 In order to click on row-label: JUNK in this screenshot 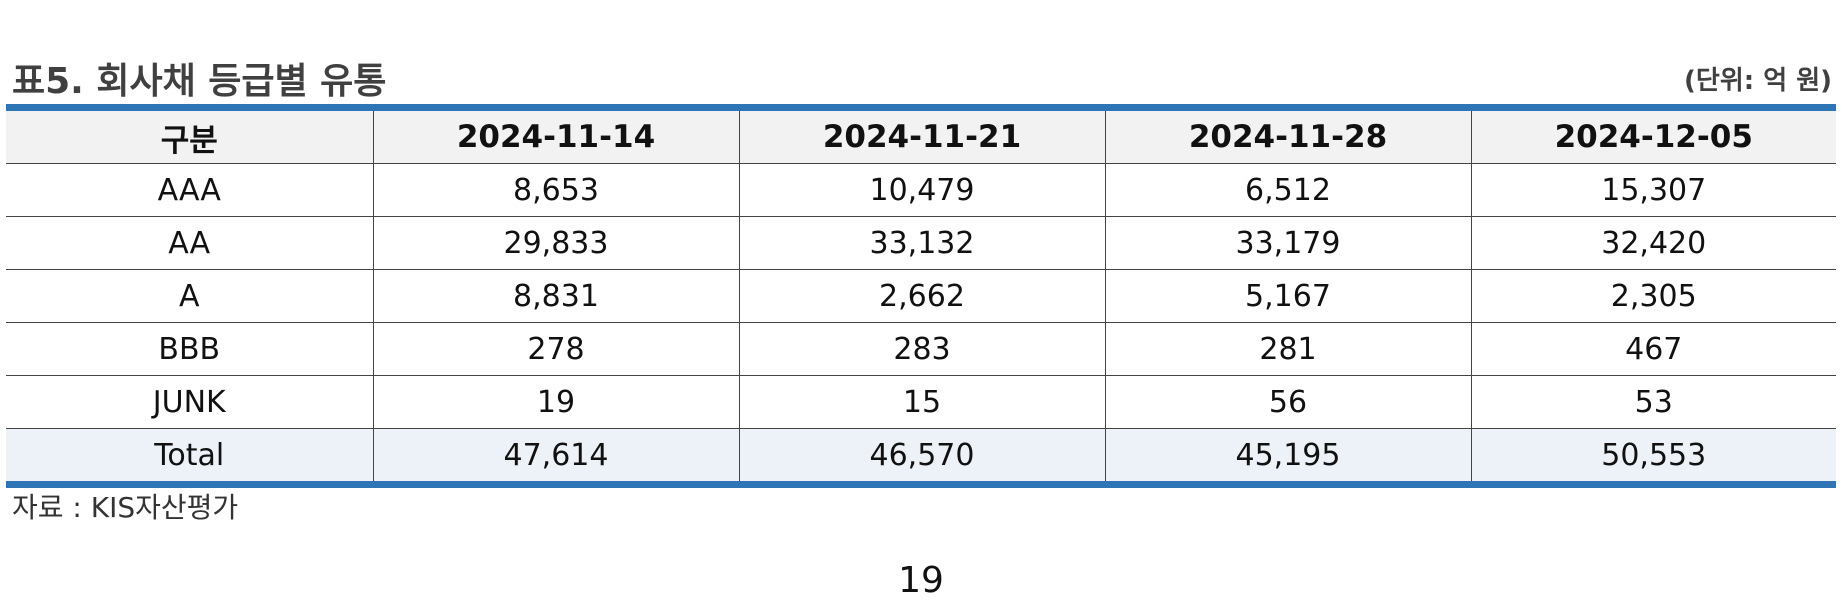, I will do `click(189, 402)`.